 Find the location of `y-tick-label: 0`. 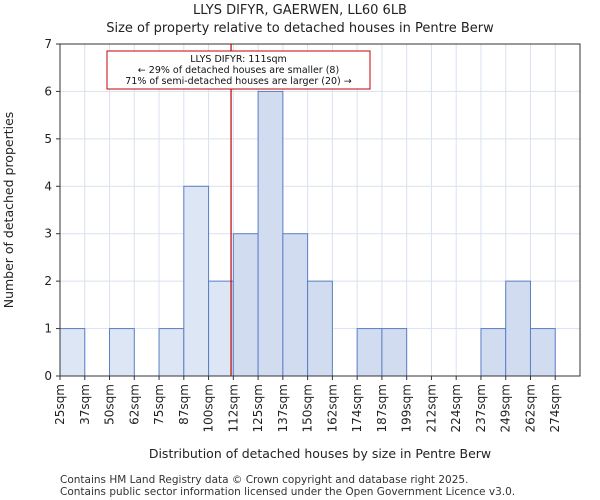

y-tick-label: 0 is located at coordinates (48, 376).